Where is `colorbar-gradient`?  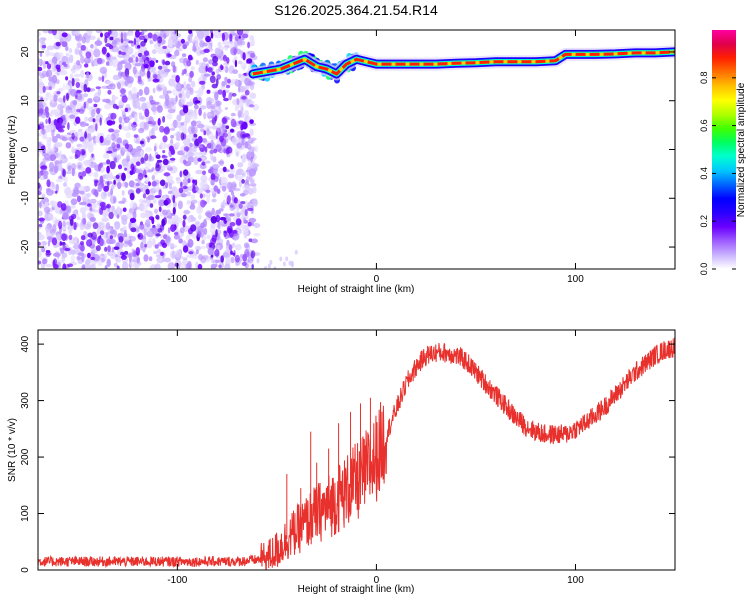 colorbar-gradient is located at coordinates (724, 149).